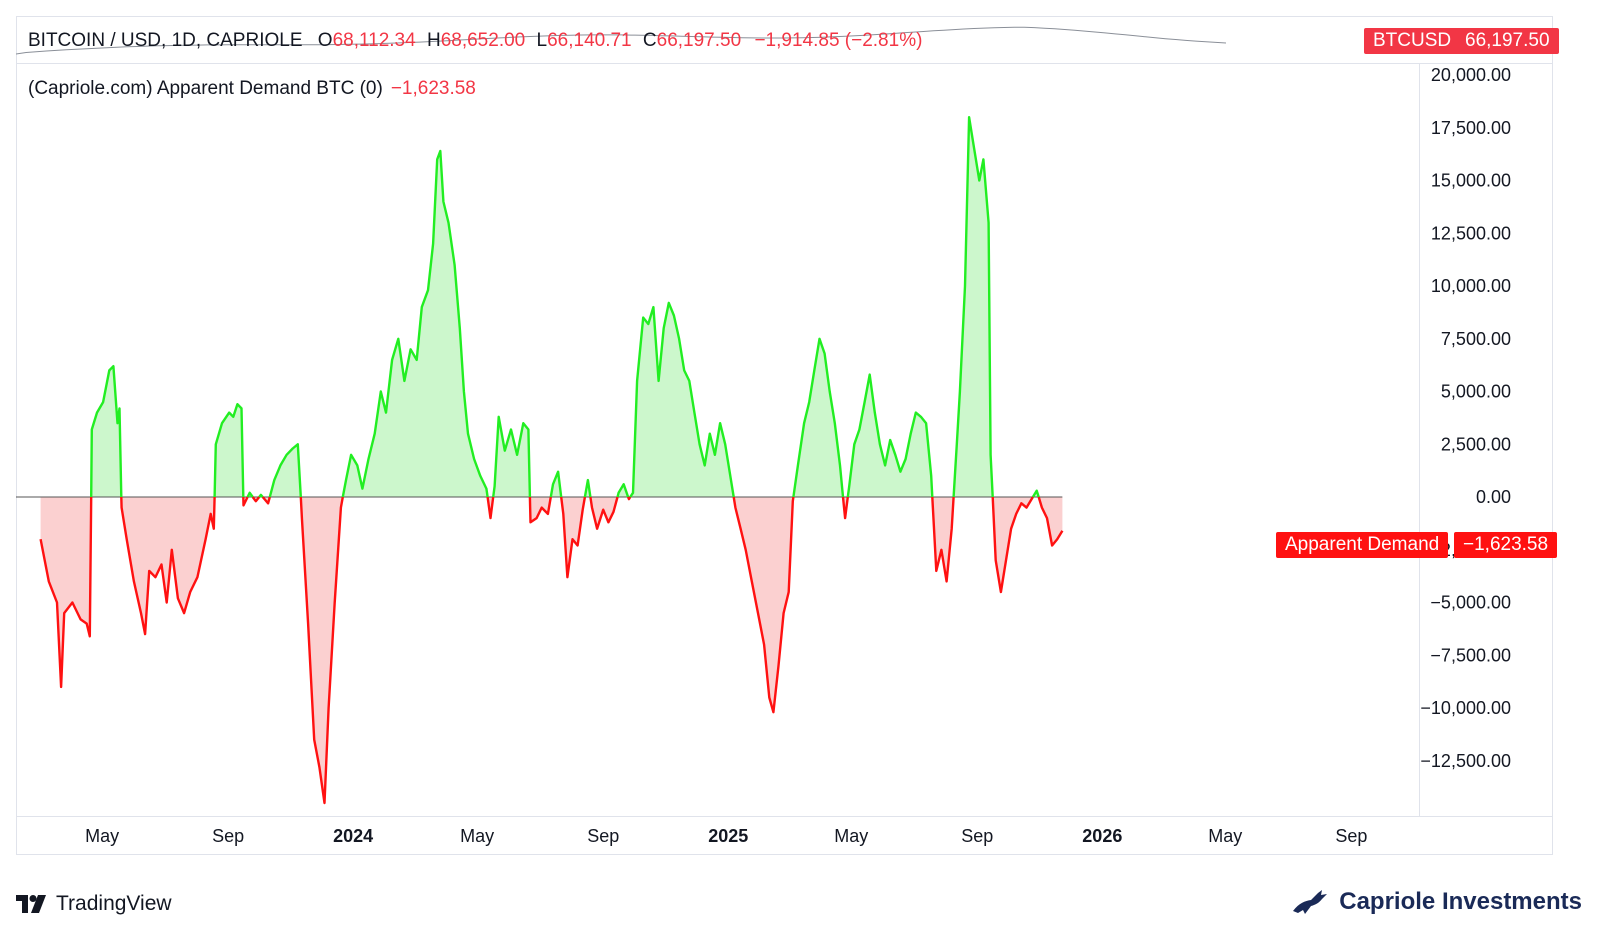 Image resolution: width=1600 pixels, height=929 pixels. I want to click on low-value: 66,140.71, so click(589, 40).